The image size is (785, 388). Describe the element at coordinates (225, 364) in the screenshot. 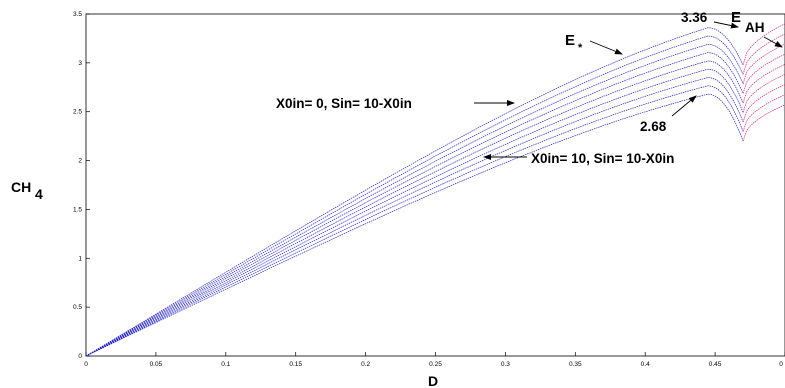

I see `x-tick-label: 0.1` at that location.